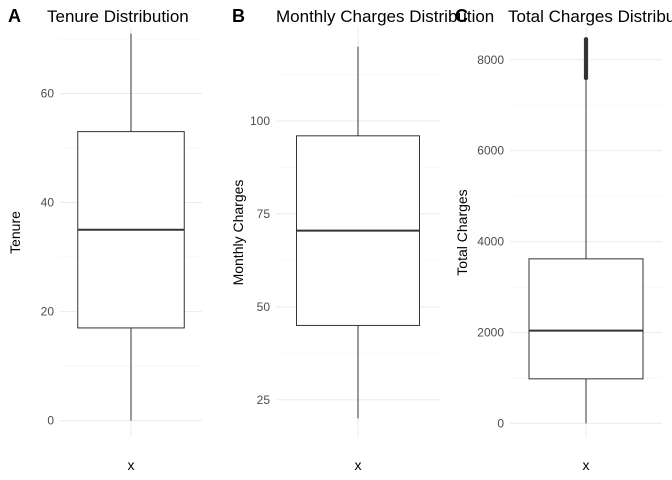 The height and width of the screenshot is (480, 672). Describe the element at coordinates (490, 60) in the screenshot. I see `y-tick-label: 8000` at that location.